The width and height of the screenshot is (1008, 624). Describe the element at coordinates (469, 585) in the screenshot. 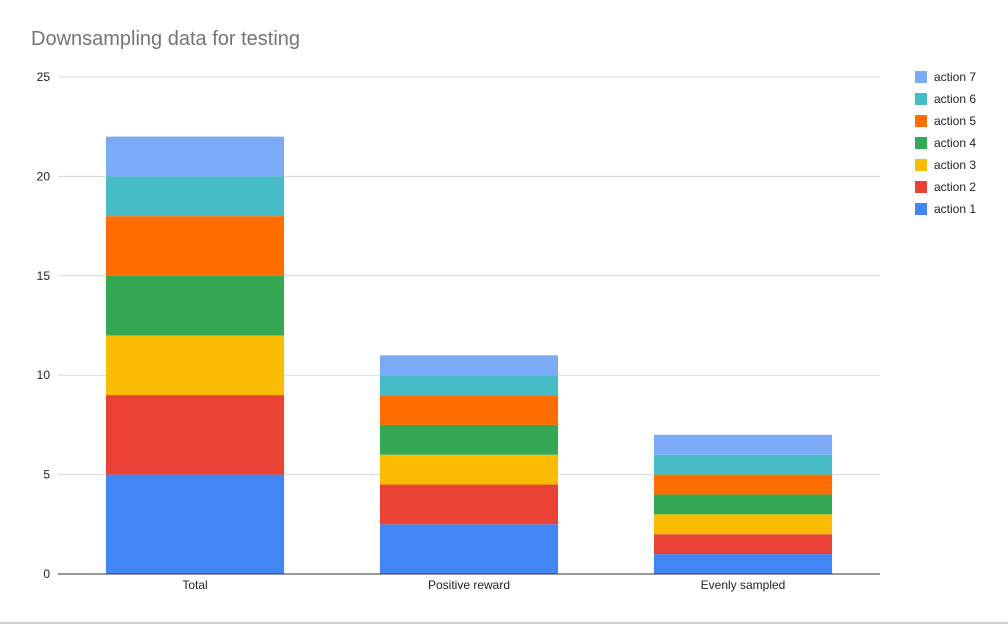

I see `x-tick-label: Positive reward` at that location.